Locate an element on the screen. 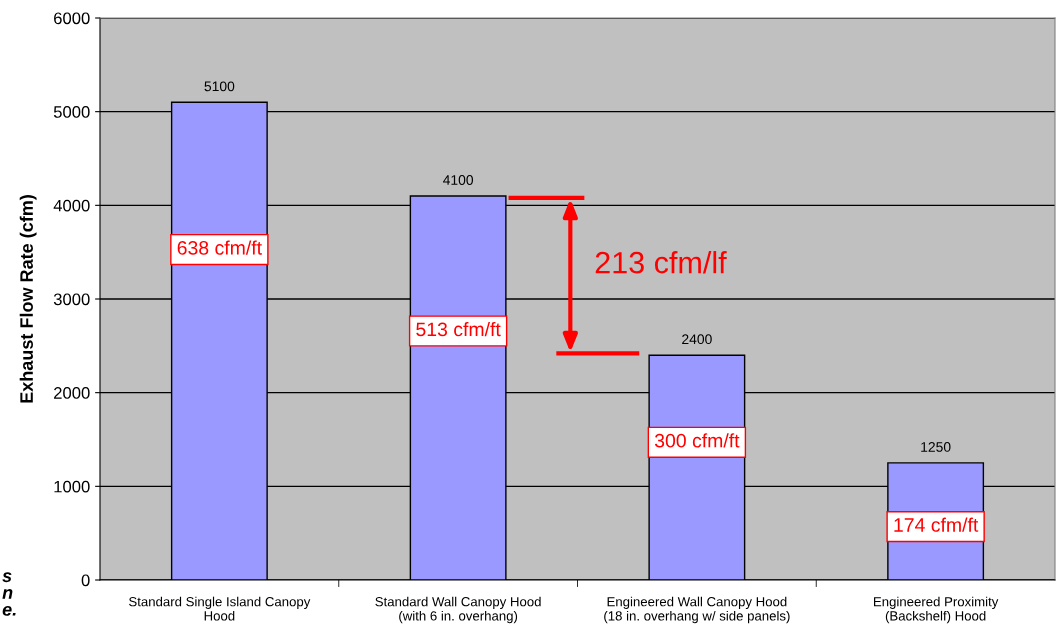 Image resolution: width=1059 pixels, height=632 pixels. y-axis-title: Exhaust Flow Rate (cfm) is located at coordinates (28, 299).